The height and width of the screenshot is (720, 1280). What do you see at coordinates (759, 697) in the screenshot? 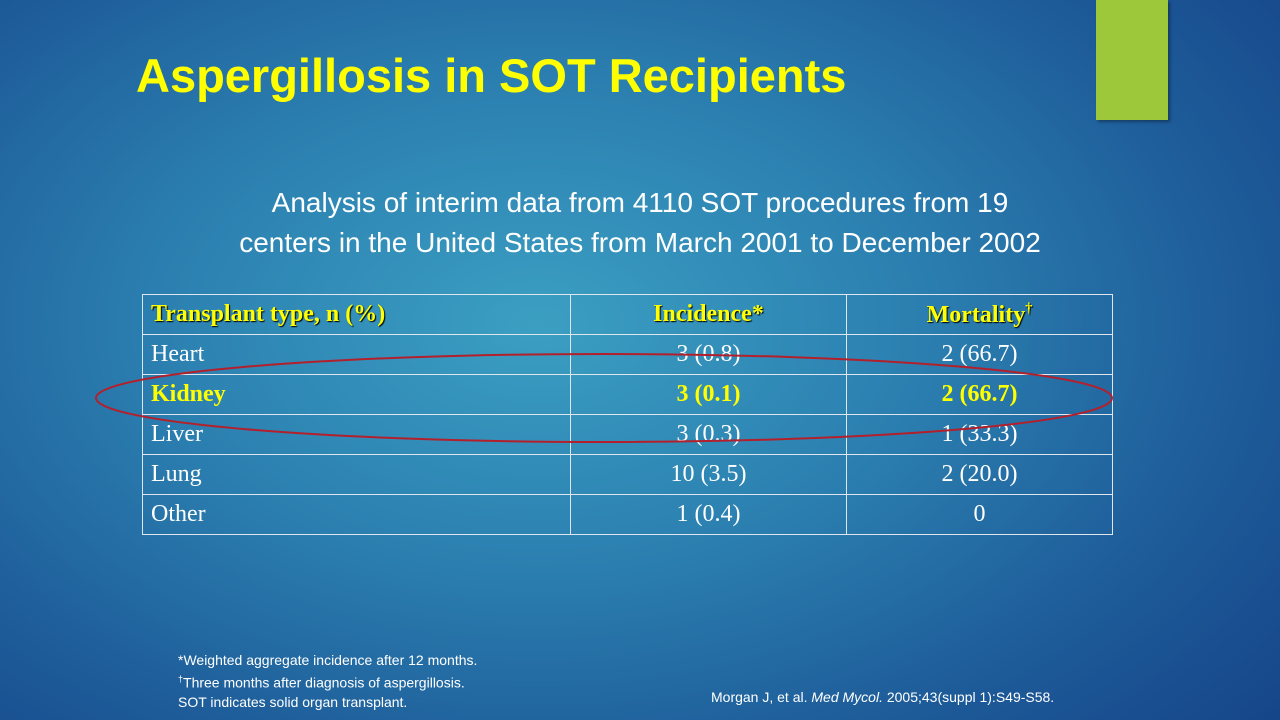
I see `citation-authors: Morgan J, et al.` at bounding box center [759, 697].